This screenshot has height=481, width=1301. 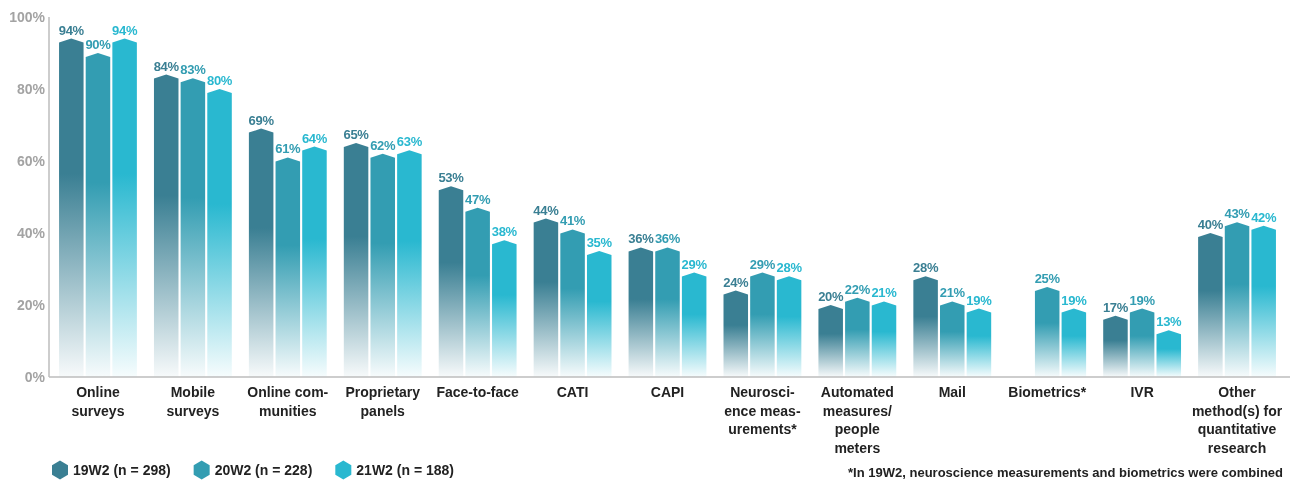 What do you see at coordinates (831, 296) in the screenshot?
I see `data-label: 20%` at bounding box center [831, 296].